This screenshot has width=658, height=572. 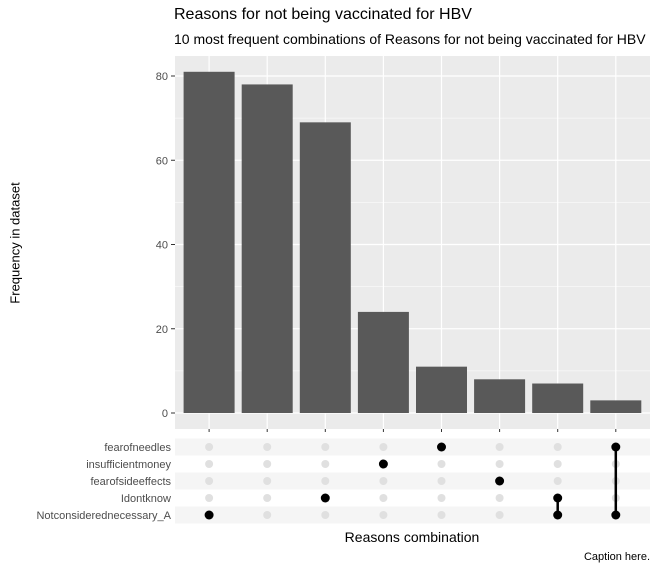 What do you see at coordinates (412, 537) in the screenshot?
I see `x-axis-label: Reasons combination` at bounding box center [412, 537].